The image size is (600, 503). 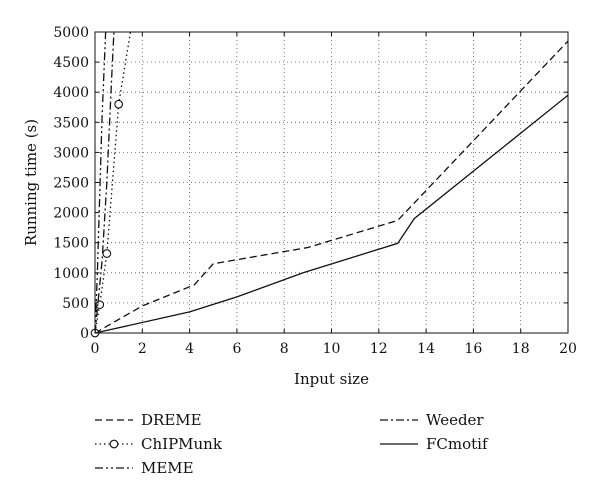 I want to click on y-tick-label: 0, so click(x=84, y=334).